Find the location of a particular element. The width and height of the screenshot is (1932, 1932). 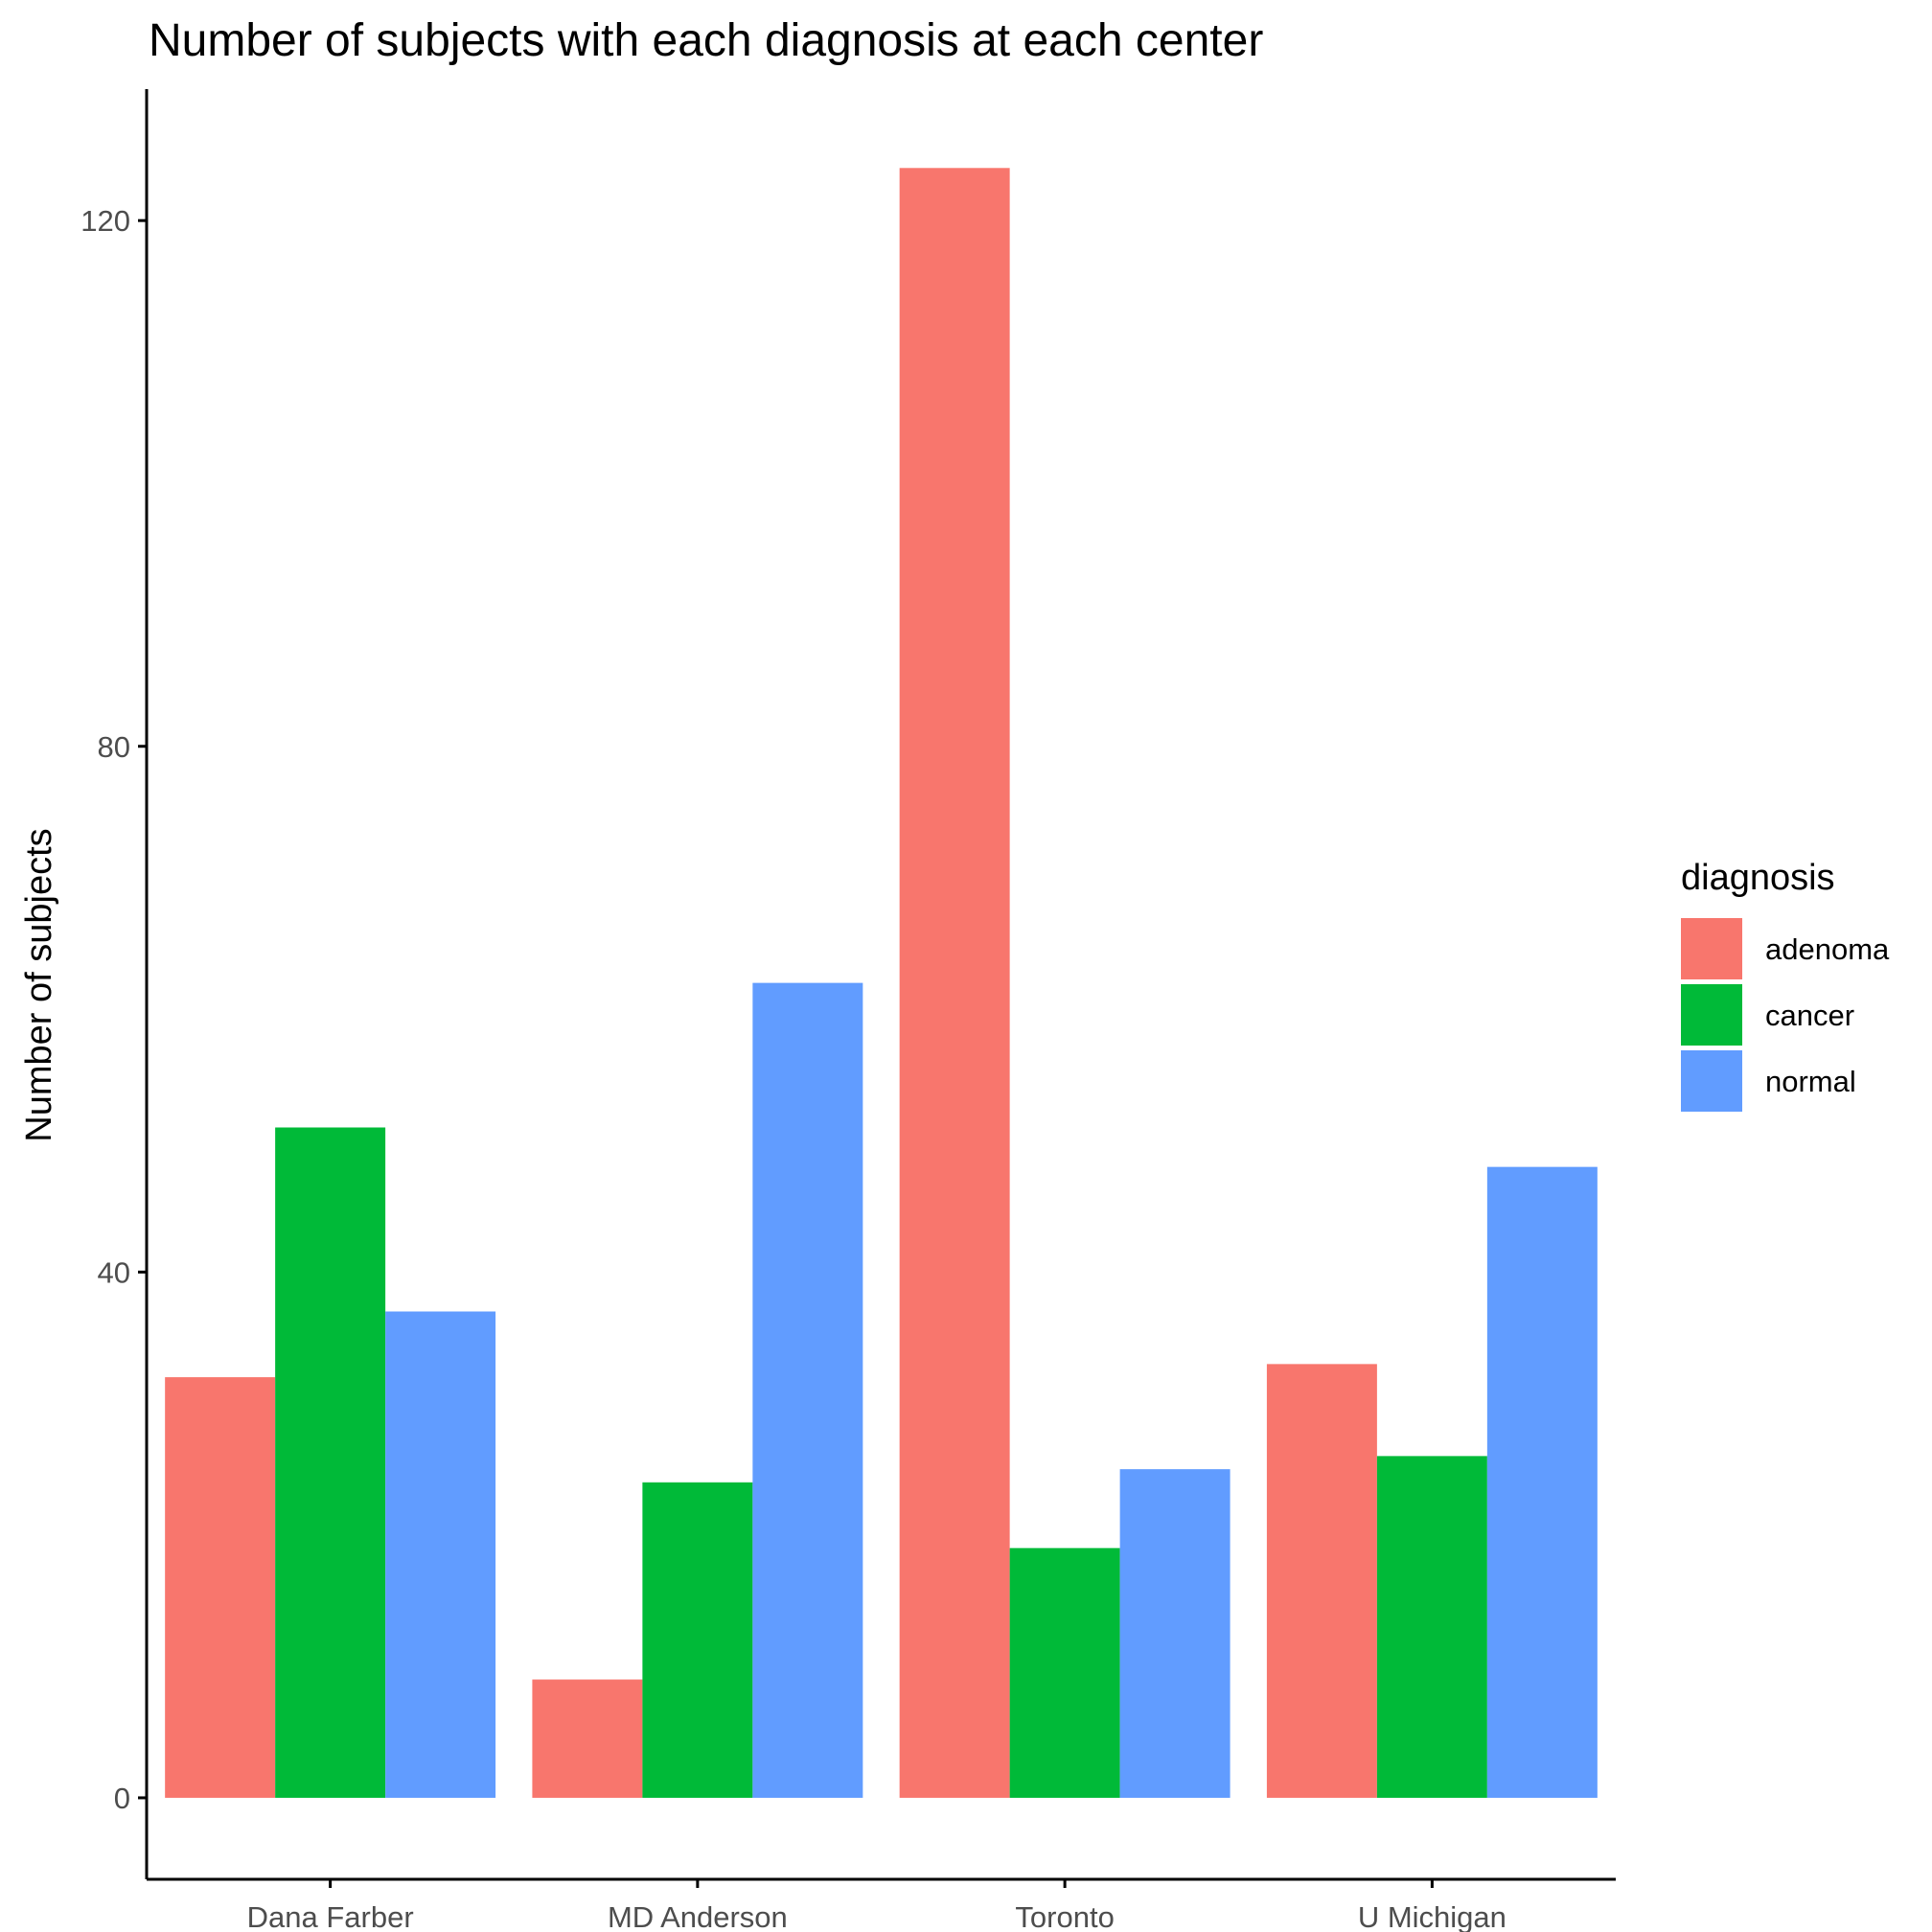

legend-title: diagnosis is located at coordinates (1758, 878).